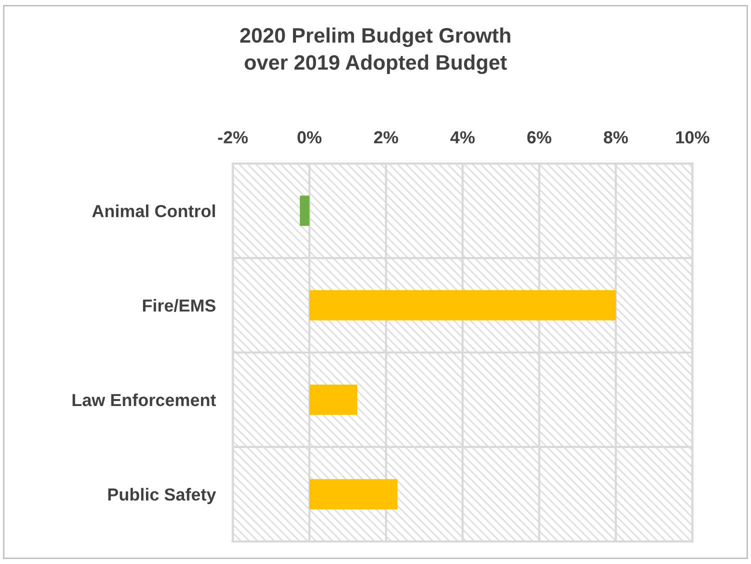 The image size is (751, 564). I want to click on y-tick-label: Fire/EMS, so click(179, 305).